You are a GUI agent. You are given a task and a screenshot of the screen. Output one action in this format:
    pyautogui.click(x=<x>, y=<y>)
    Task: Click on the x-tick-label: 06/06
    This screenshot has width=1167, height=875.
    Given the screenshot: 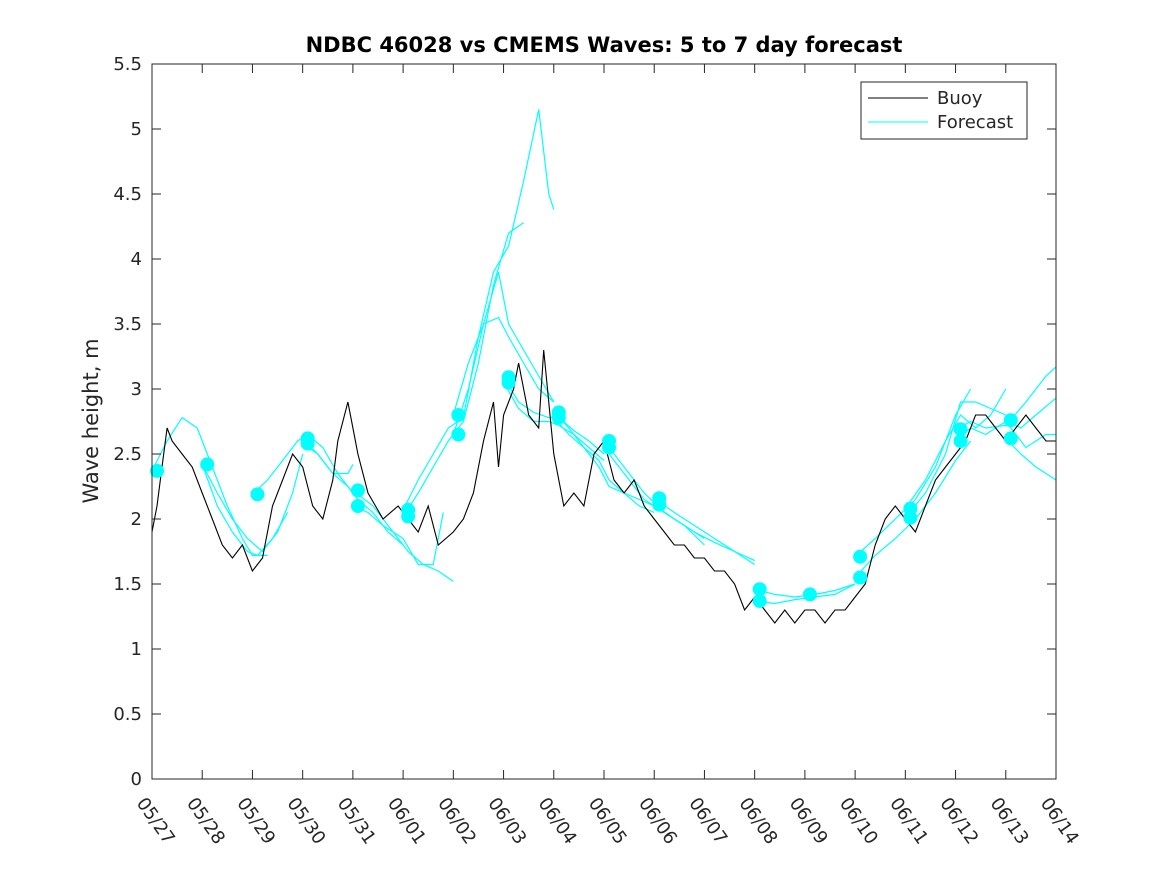 What is the action you would take?
    pyautogui.click(x=657, y=821)
    